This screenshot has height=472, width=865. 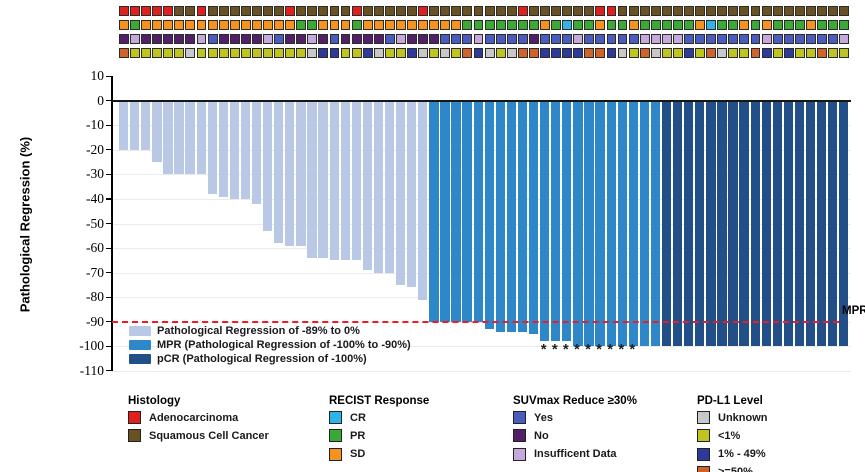 I want to click on y-tick-label: -90, so click(x=95, y=321).